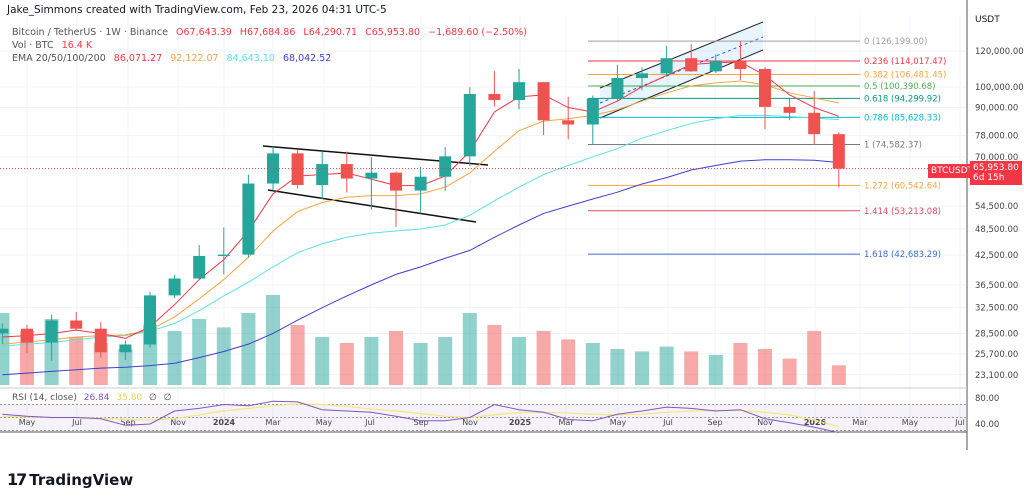 The image size is (1024, 499). I want to click on rsi-ma-line, so click(420, 415).